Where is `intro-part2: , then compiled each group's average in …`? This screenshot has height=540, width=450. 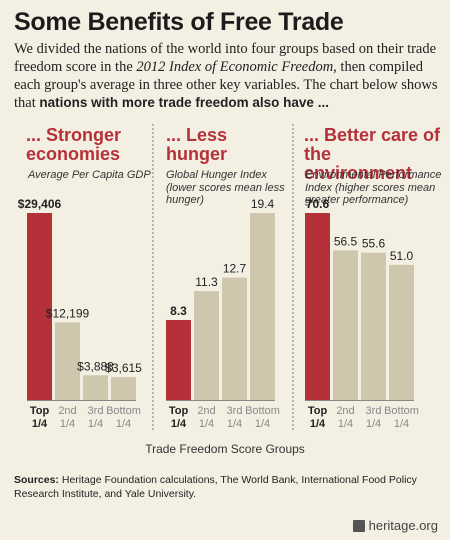
intro-part2: , then compiled each group's average in … is located at coordinates (226, 85).